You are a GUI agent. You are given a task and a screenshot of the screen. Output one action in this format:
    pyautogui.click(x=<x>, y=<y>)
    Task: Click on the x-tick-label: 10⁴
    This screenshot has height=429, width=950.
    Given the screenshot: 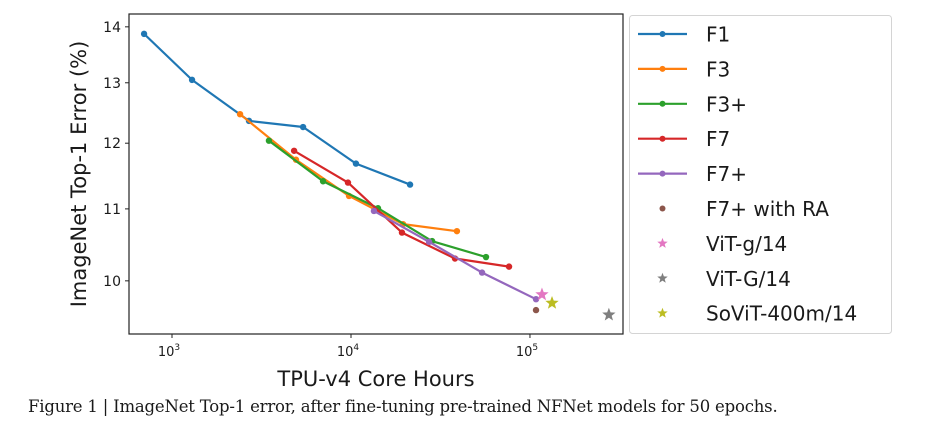 What is the action you would take?
    pyautogui.click(x=348, y=351)
    